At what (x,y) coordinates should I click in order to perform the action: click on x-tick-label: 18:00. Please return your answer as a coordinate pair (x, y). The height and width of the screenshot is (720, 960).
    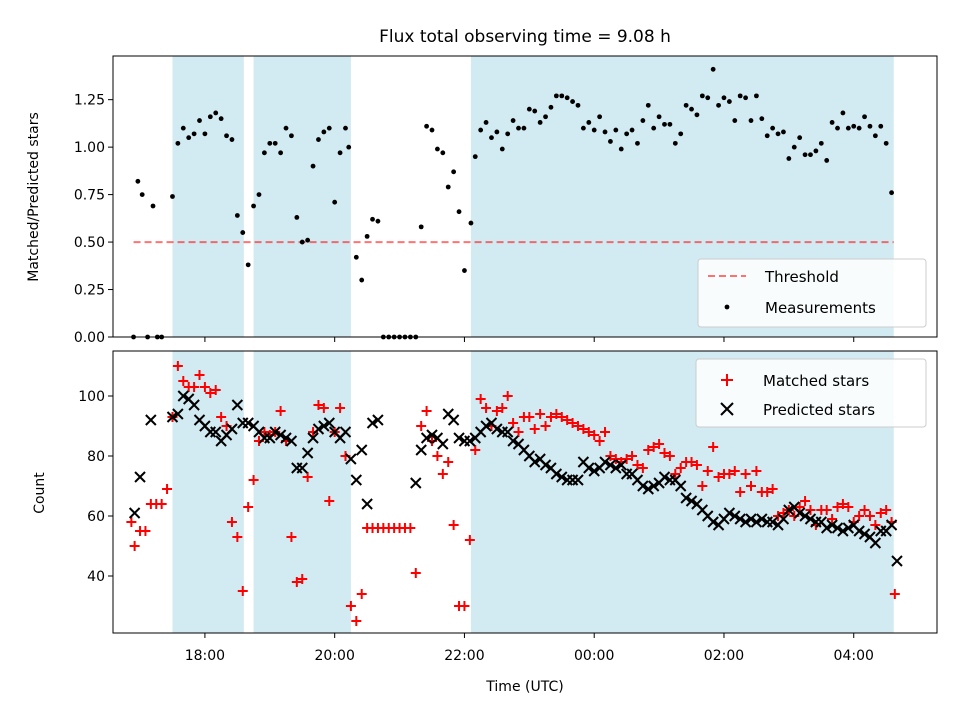
    Looking at the image, I should click on (205, 656).